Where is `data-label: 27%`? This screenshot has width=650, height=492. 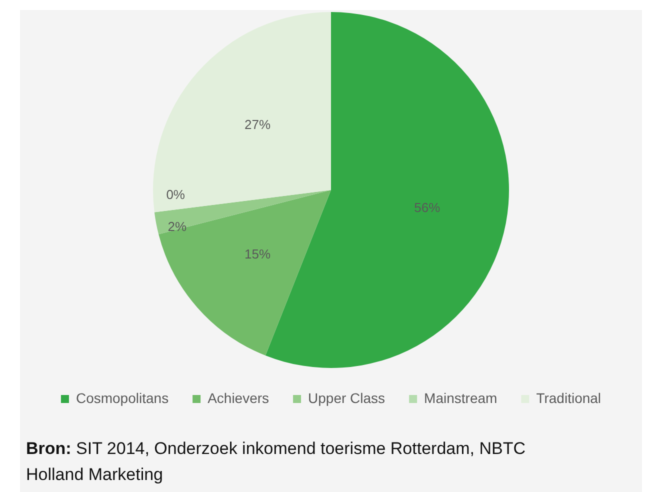
data-label: 27% is located at coordinates (258, 124).